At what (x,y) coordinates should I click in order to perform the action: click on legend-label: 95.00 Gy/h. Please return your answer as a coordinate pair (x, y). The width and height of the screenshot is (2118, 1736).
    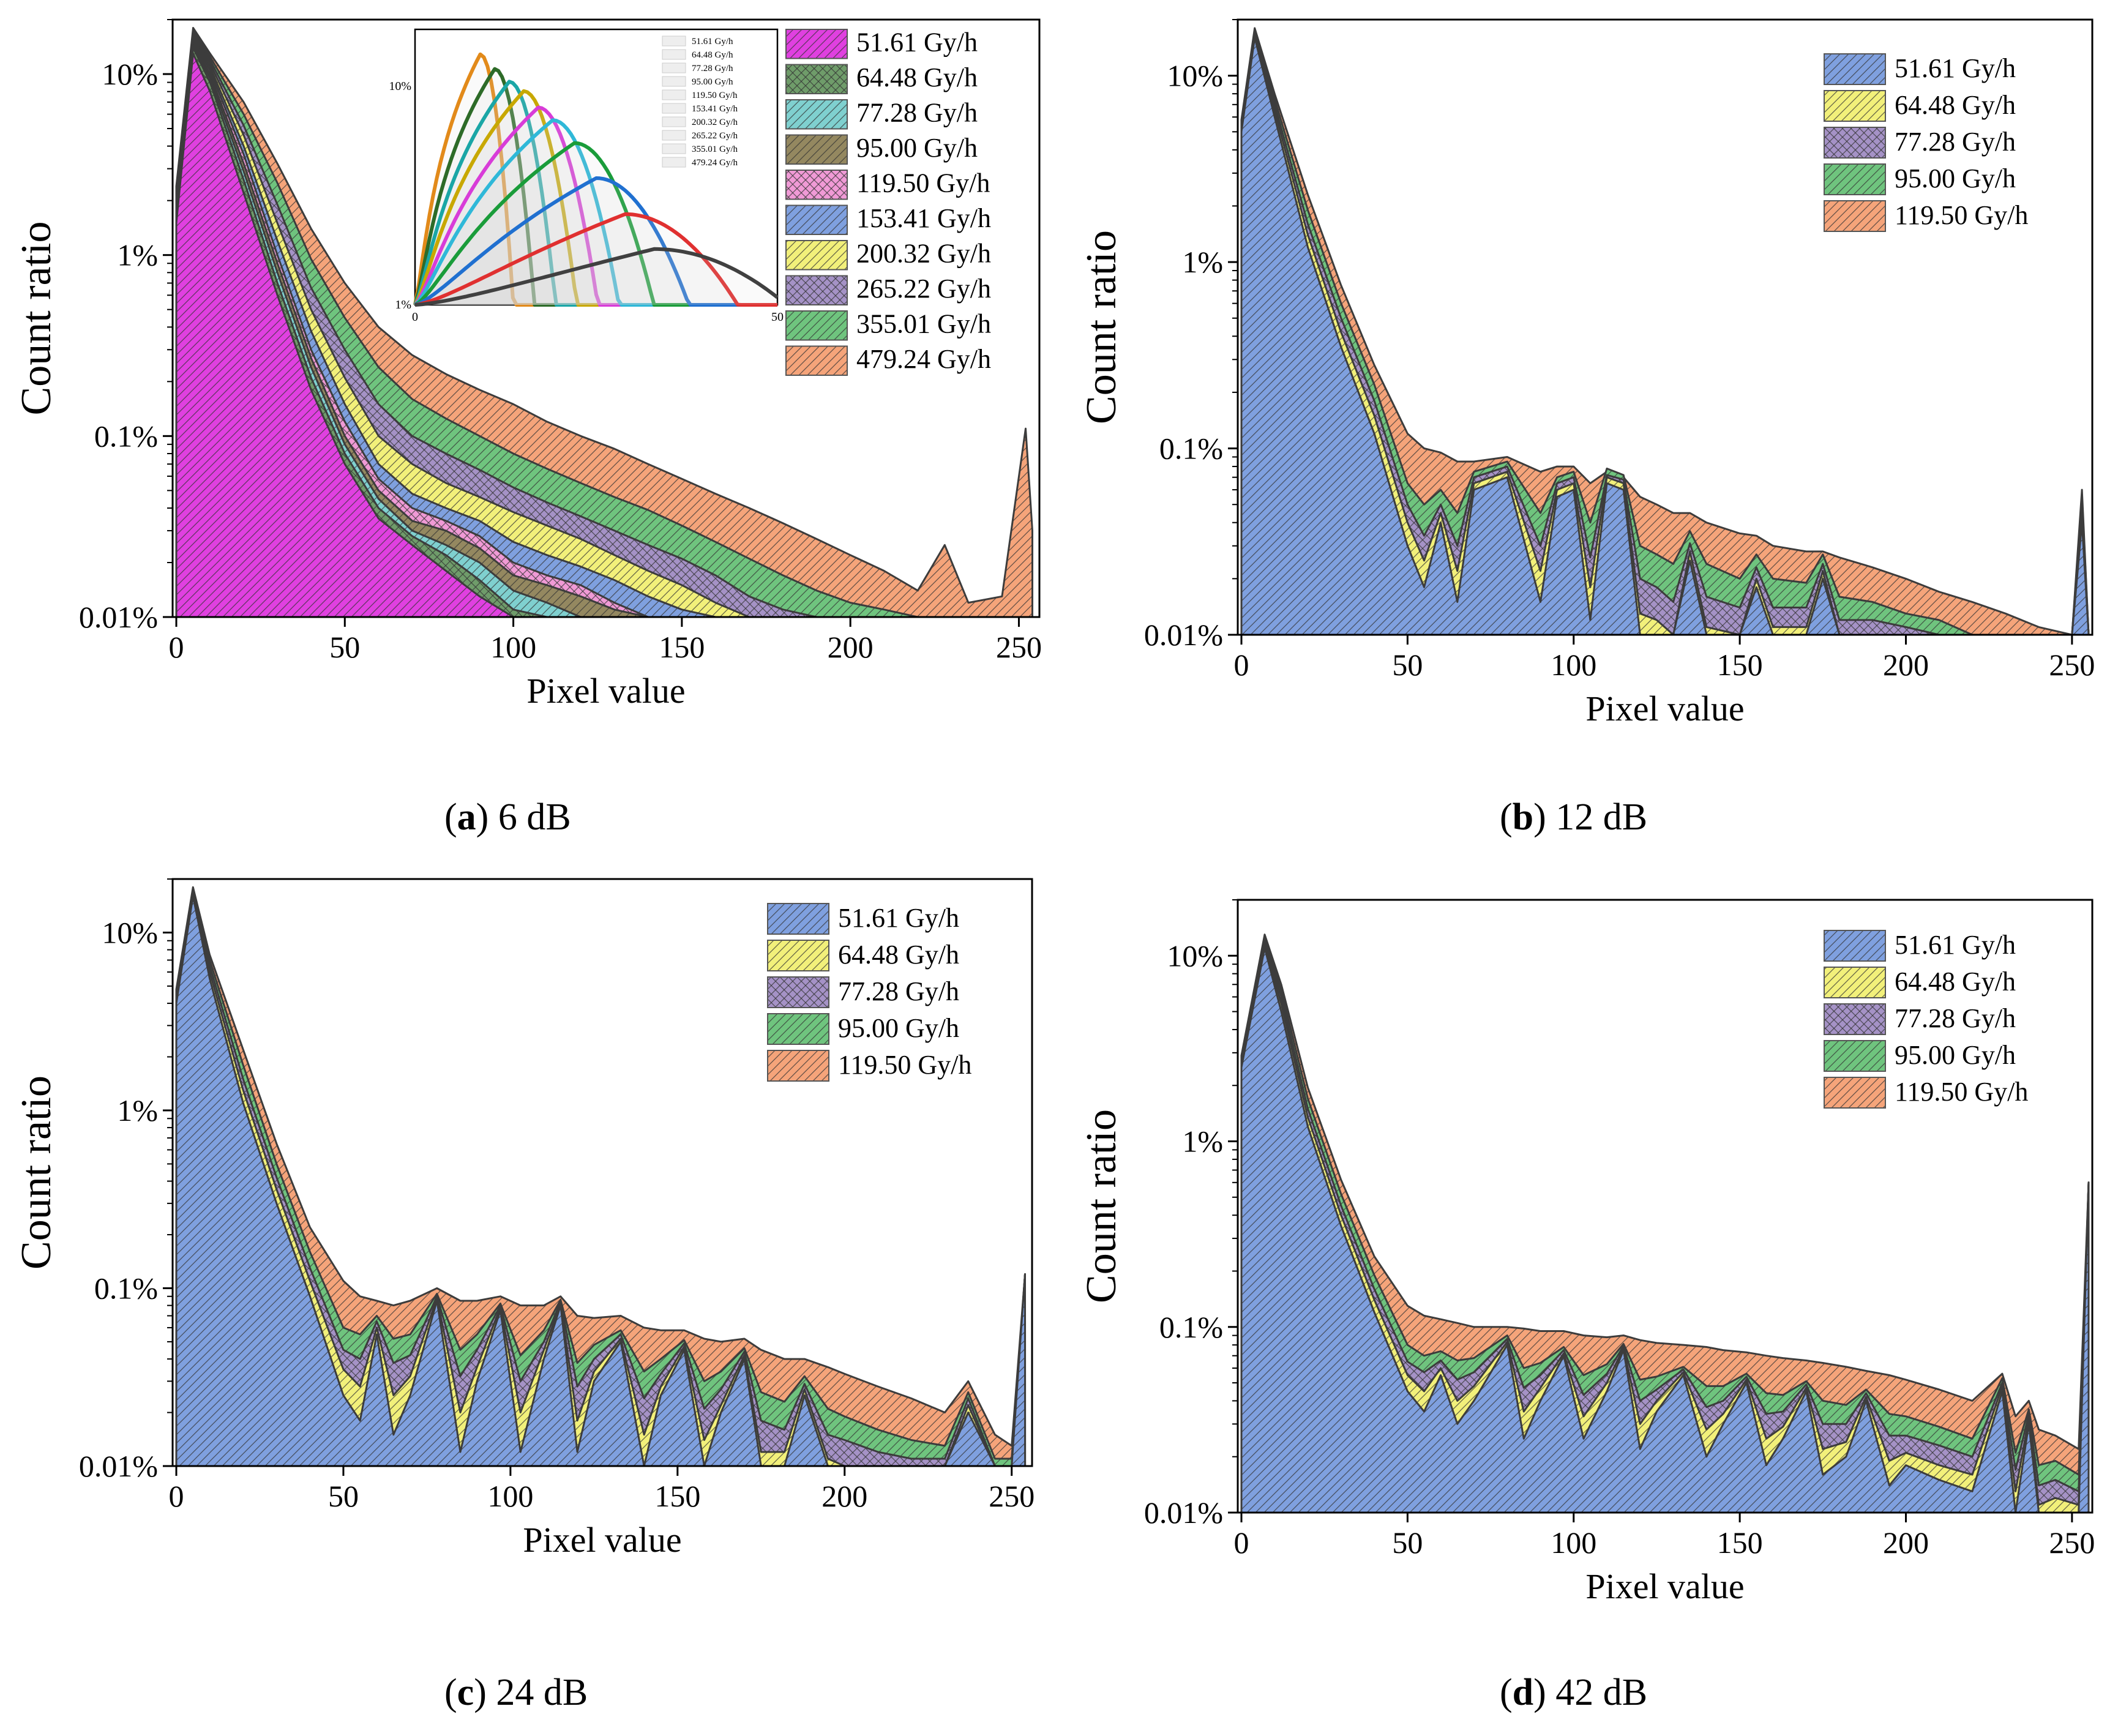
    Looking at the image, I should click on (1955, 178).